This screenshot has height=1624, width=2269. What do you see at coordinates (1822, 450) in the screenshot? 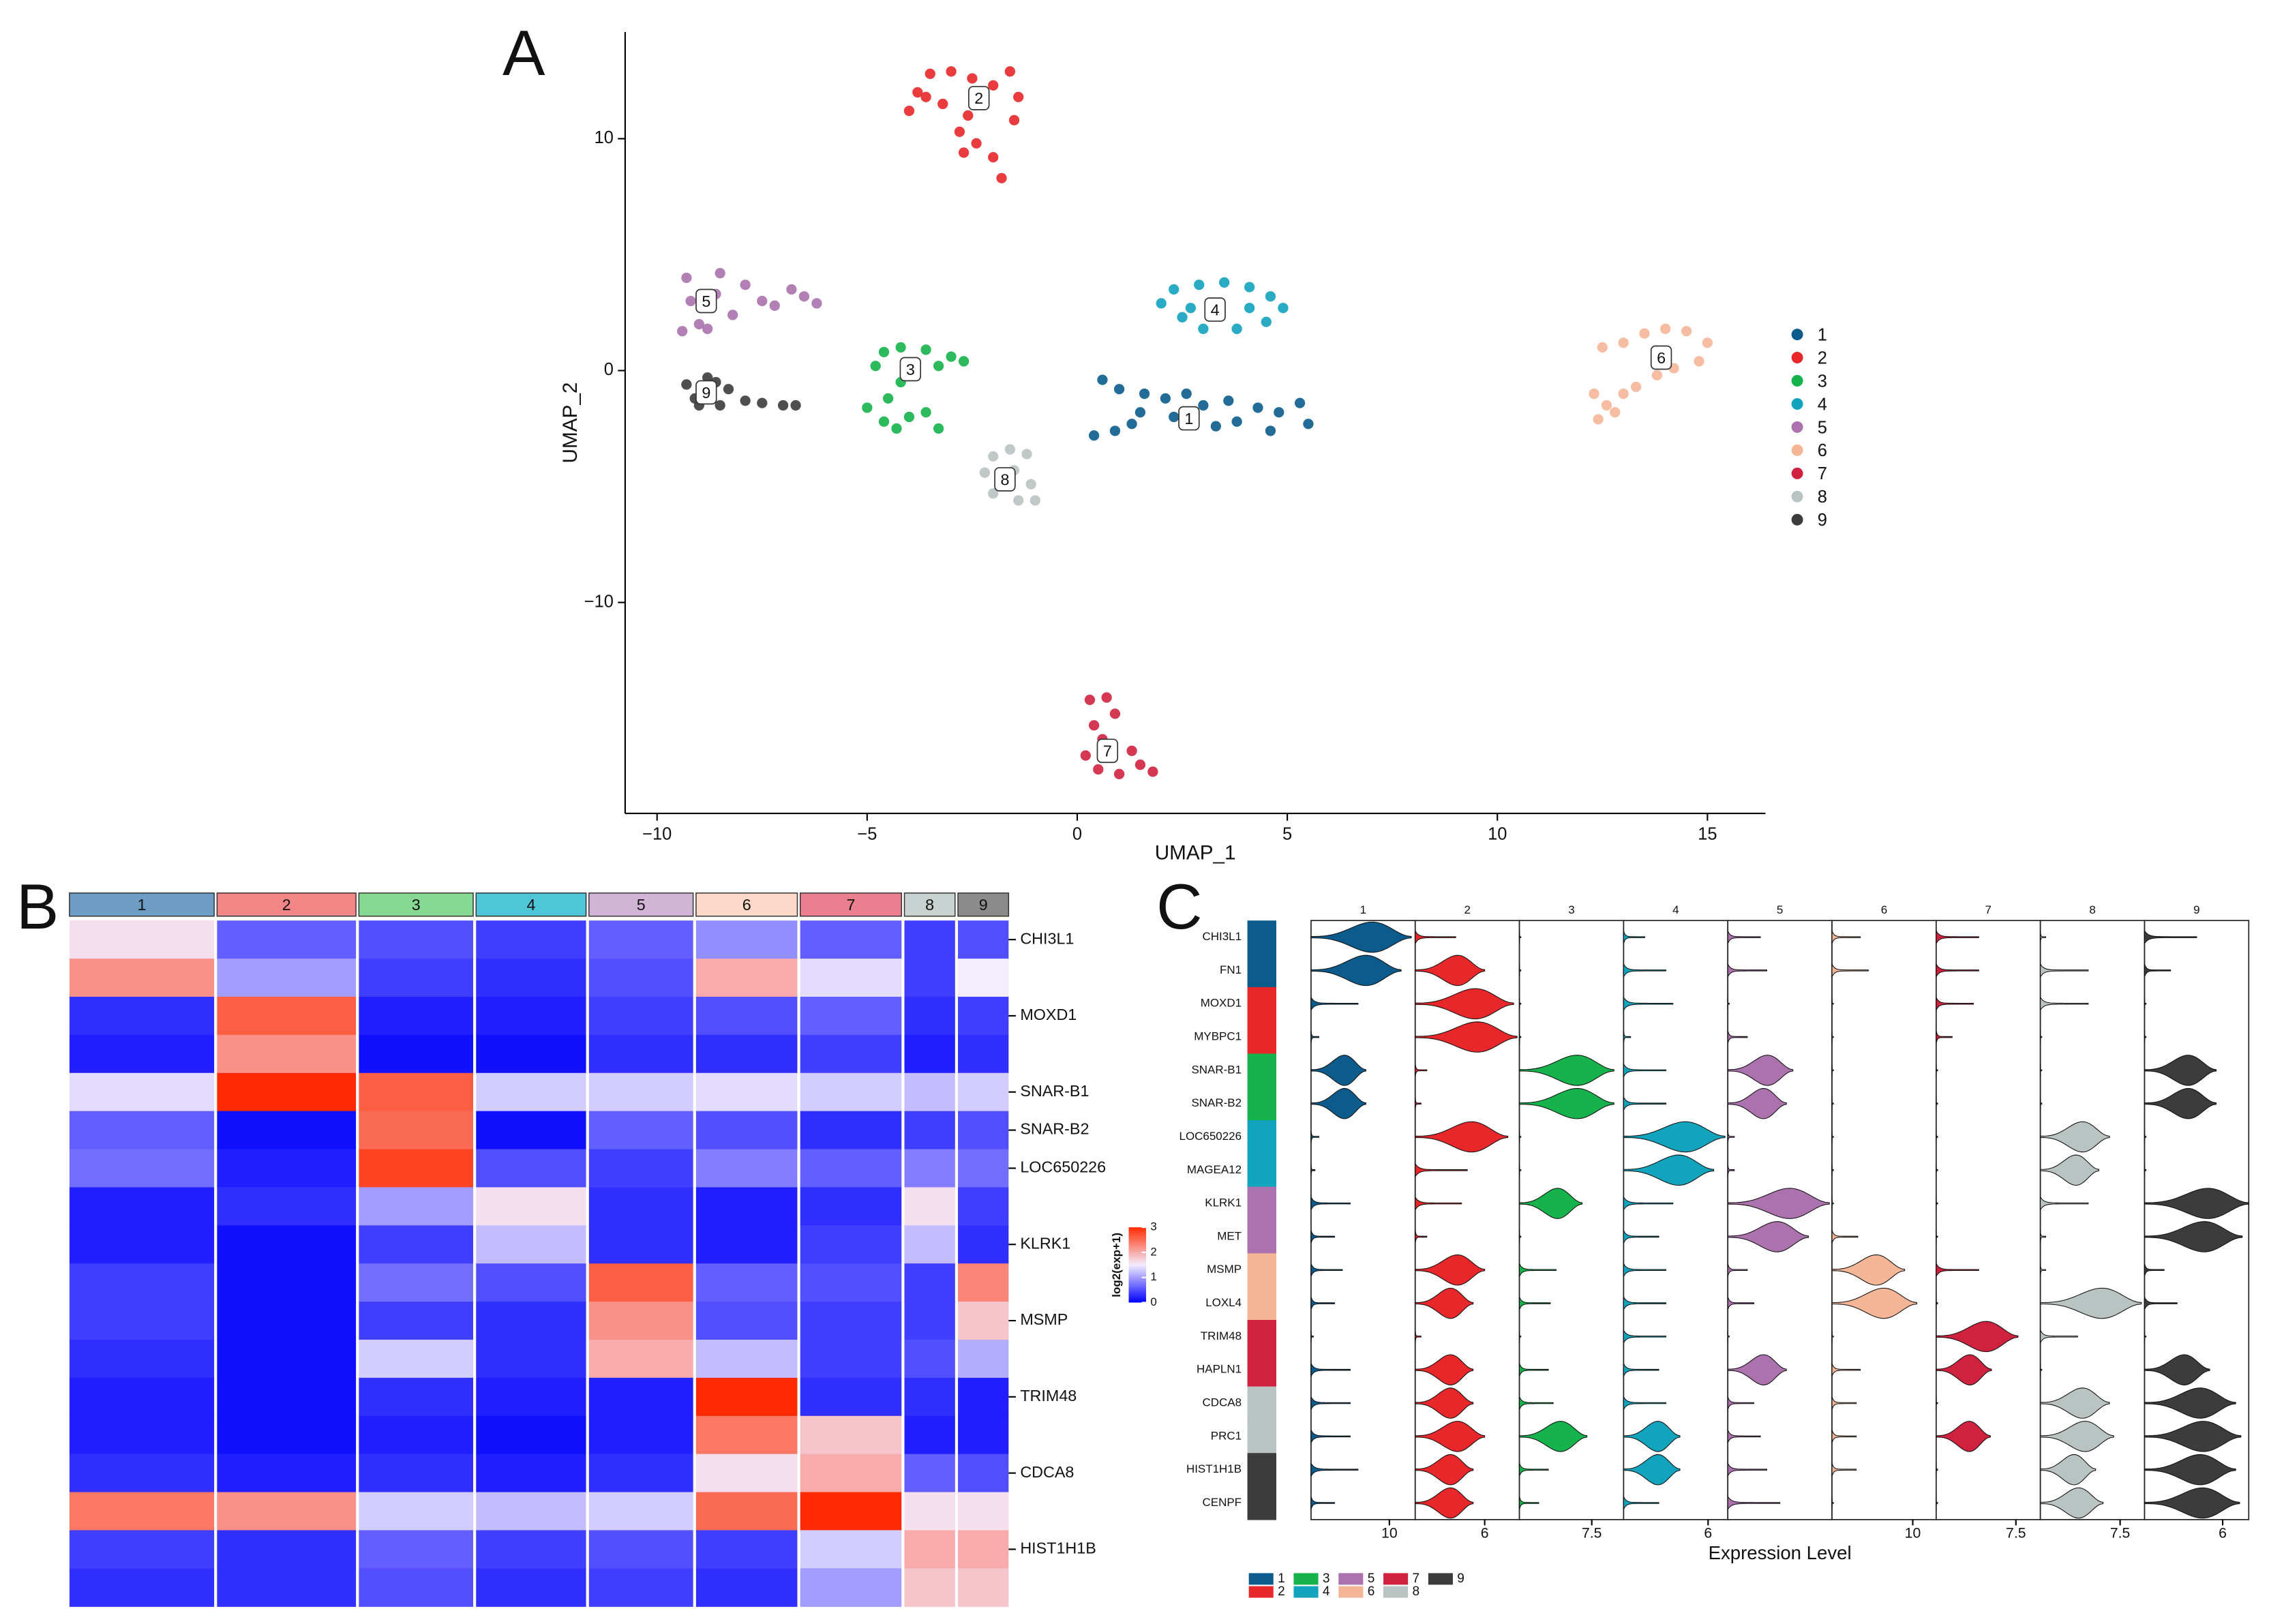
I see `legend-label: 6` at bounding box center [1822, 450].